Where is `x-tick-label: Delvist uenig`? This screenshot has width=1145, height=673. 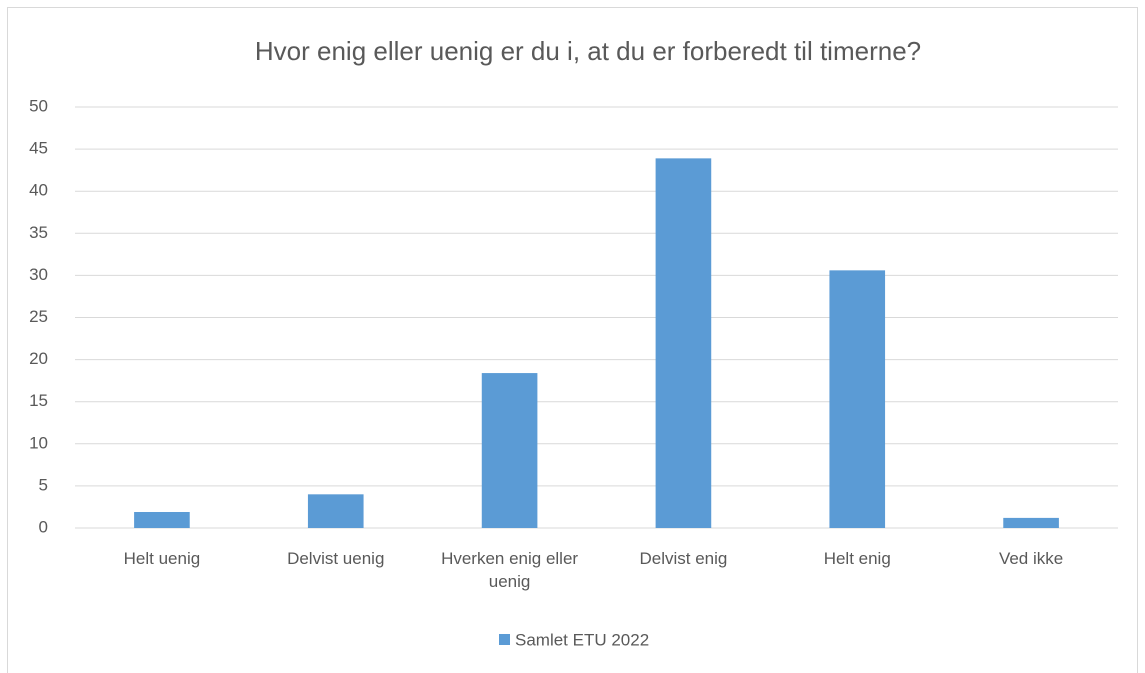 x-tick-label: Delvist uenig is located at coordinates (336, 558).